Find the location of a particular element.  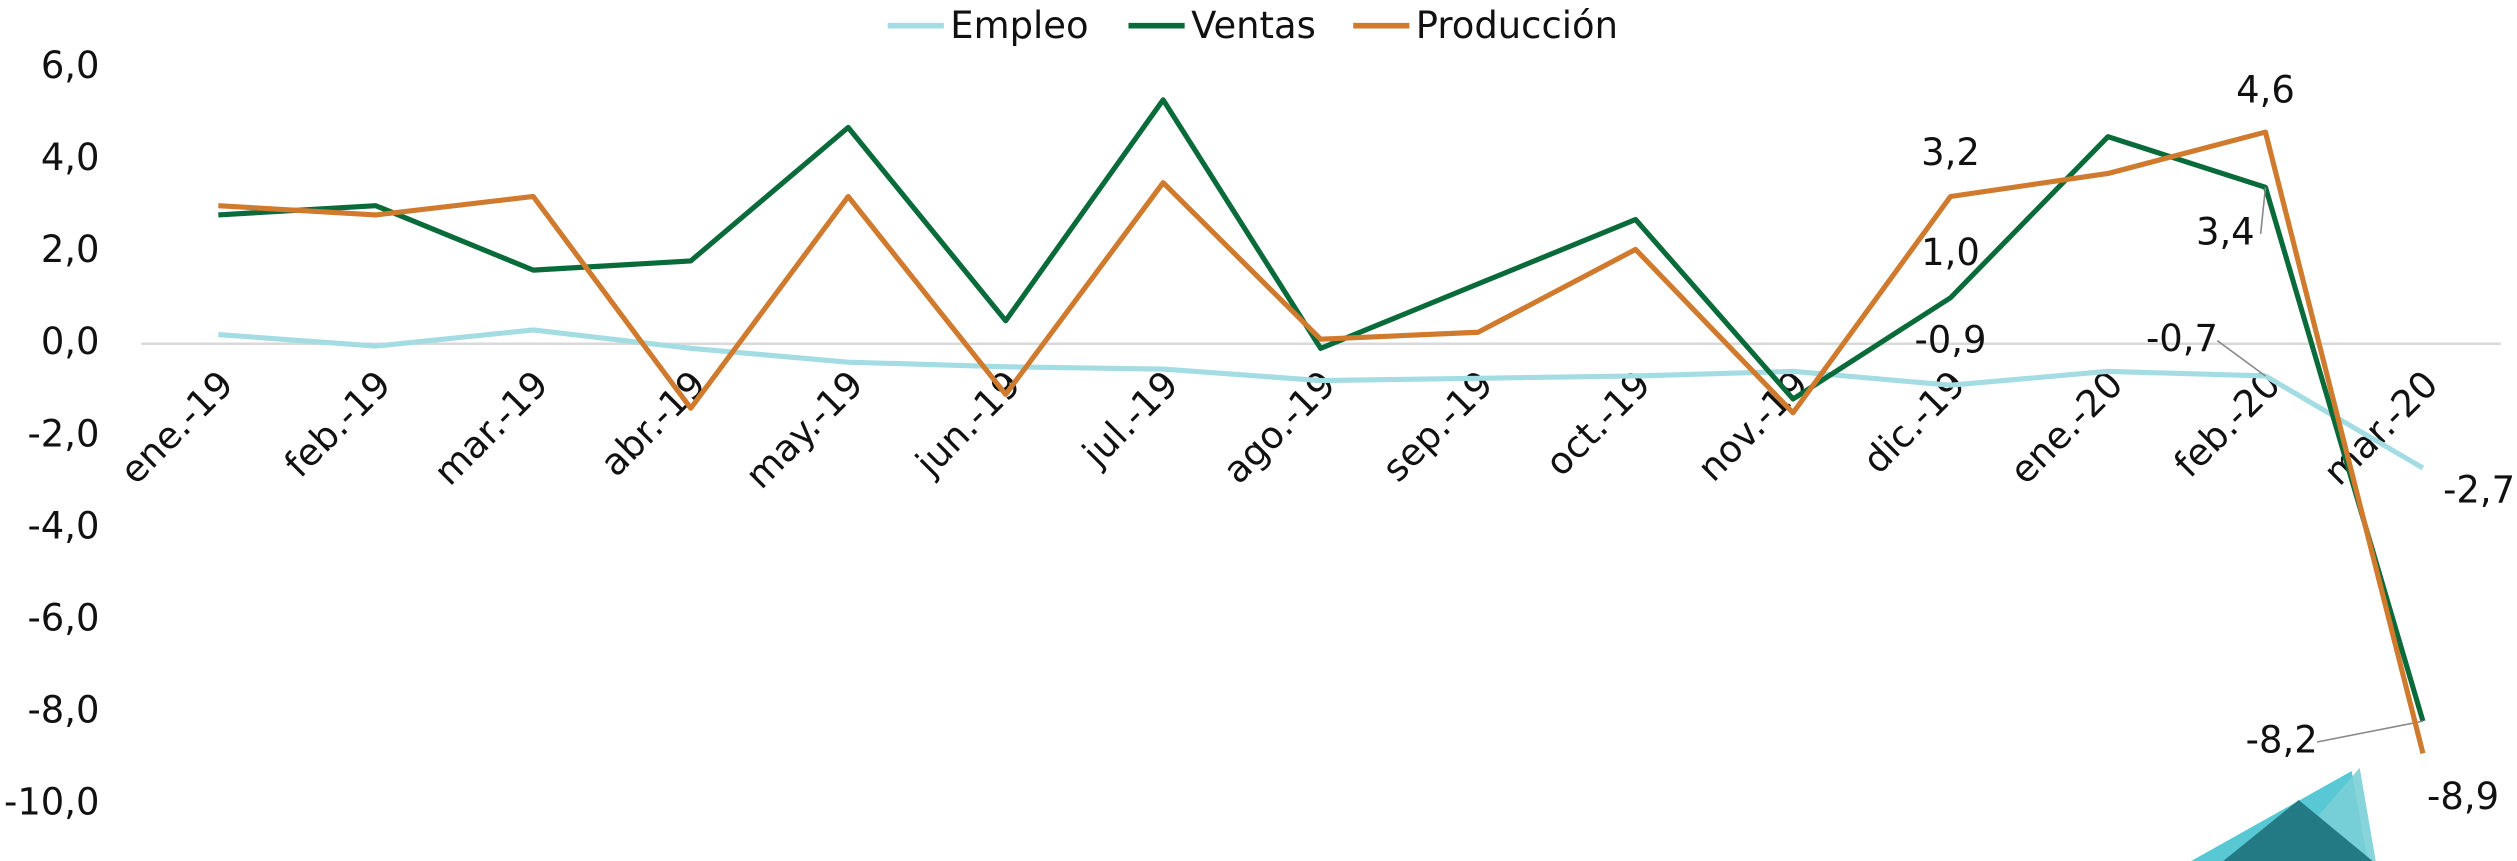

x-tick-label: ene.-19 is located at coordinates (177, 427).